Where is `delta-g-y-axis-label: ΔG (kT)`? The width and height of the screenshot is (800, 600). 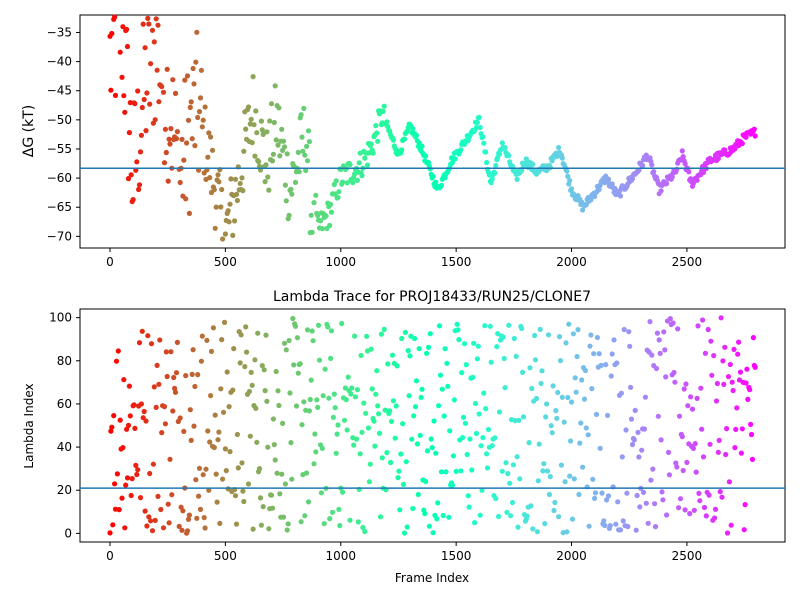 delta-g-y-axis-label: ΔG (kT) is located at coordinates (29, 131).